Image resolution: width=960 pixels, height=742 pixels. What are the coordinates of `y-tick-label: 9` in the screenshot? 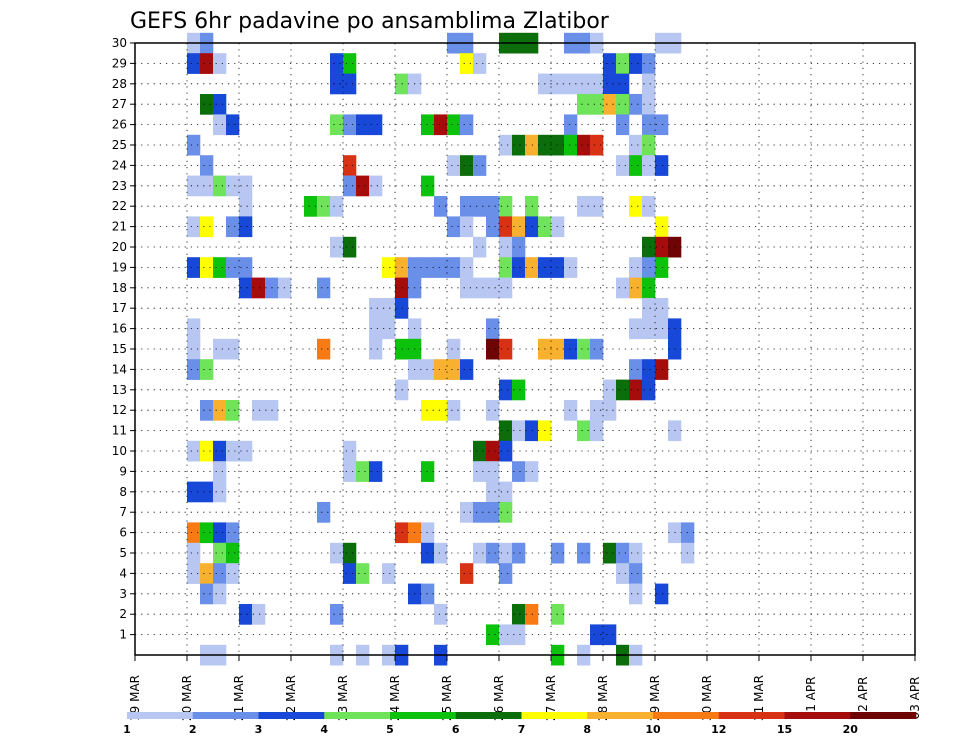 It's located at (123, 471).